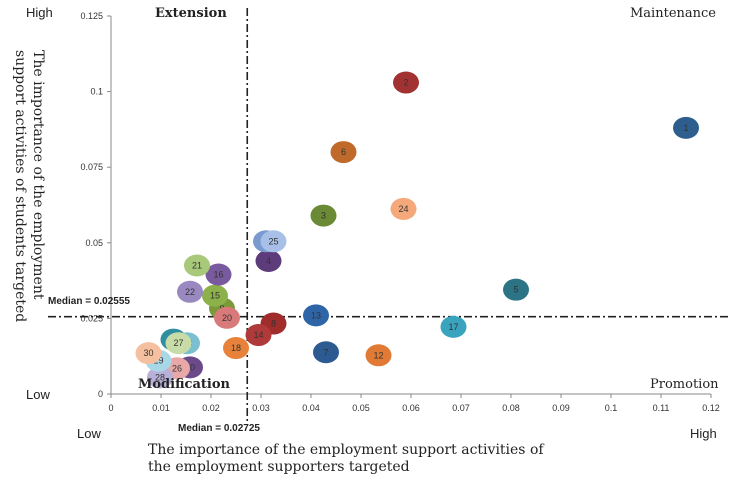 Image resolution: width=732 pixels, height=477 pixels. Describe the element at coordinates (158, 361) in the screenshot. I see `data-point-label: 29` at that location.